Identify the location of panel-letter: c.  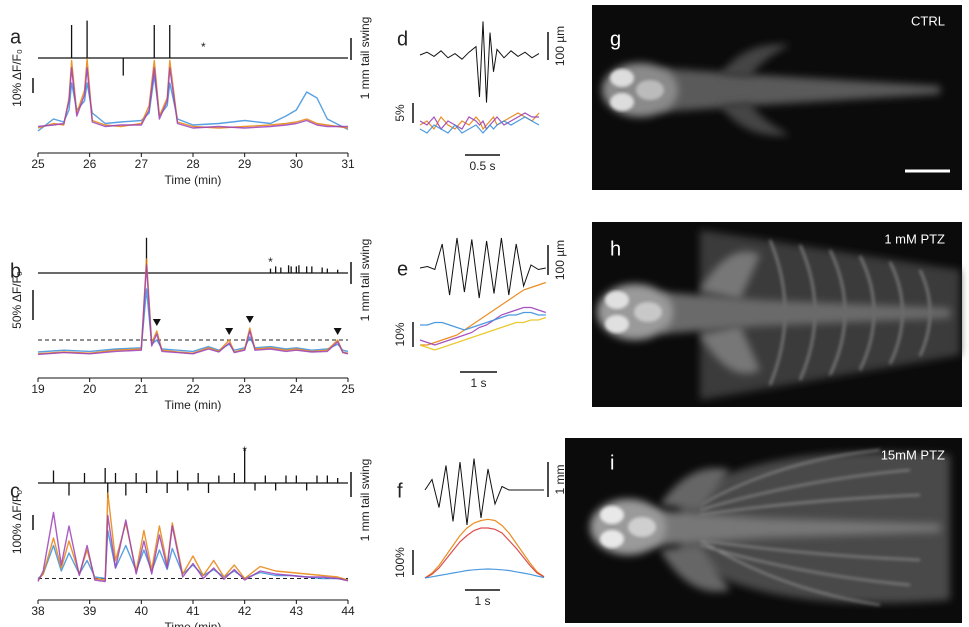
(15, 491).